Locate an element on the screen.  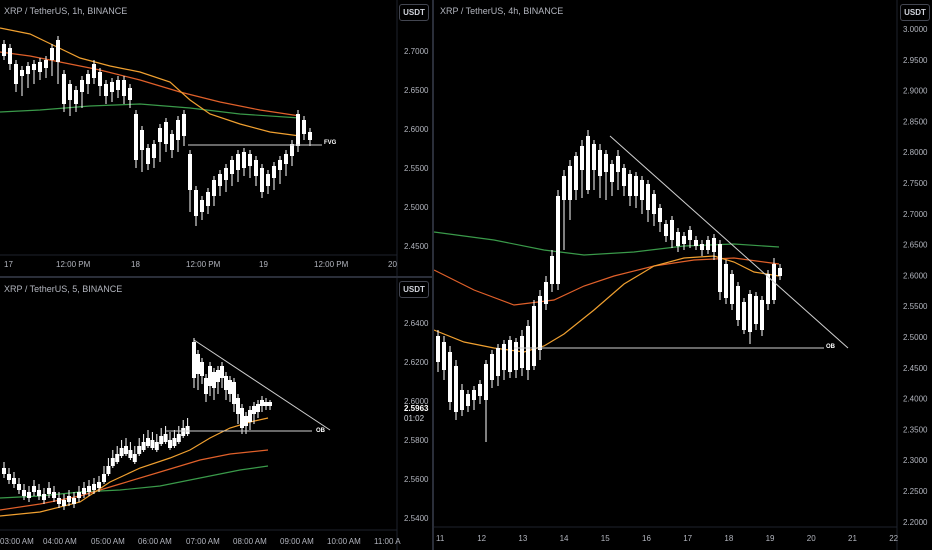
ma-orange-line is located at coordinates (150, 82).